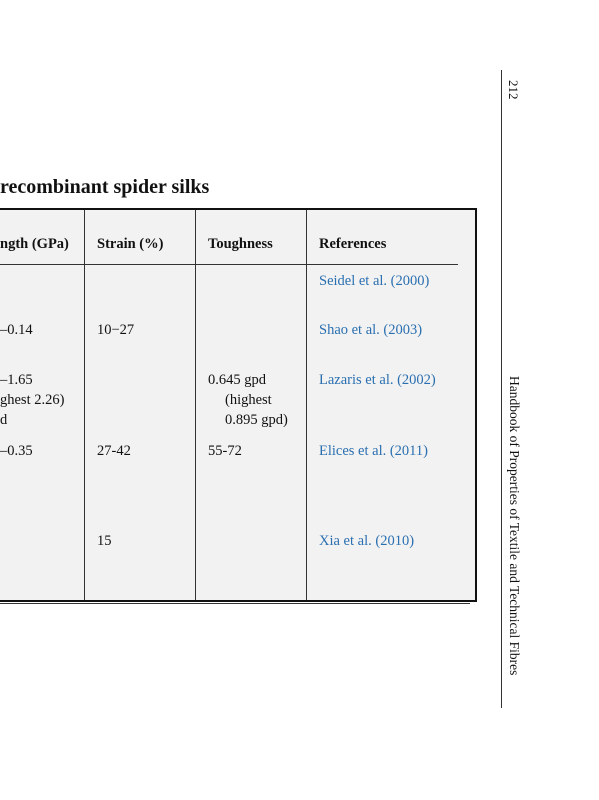 The width and height of the screenshot is (599, 800). Describe the element at coordinates (114, 451) in the screenshot. I see `table-cell-strain: 27-42` at that location.